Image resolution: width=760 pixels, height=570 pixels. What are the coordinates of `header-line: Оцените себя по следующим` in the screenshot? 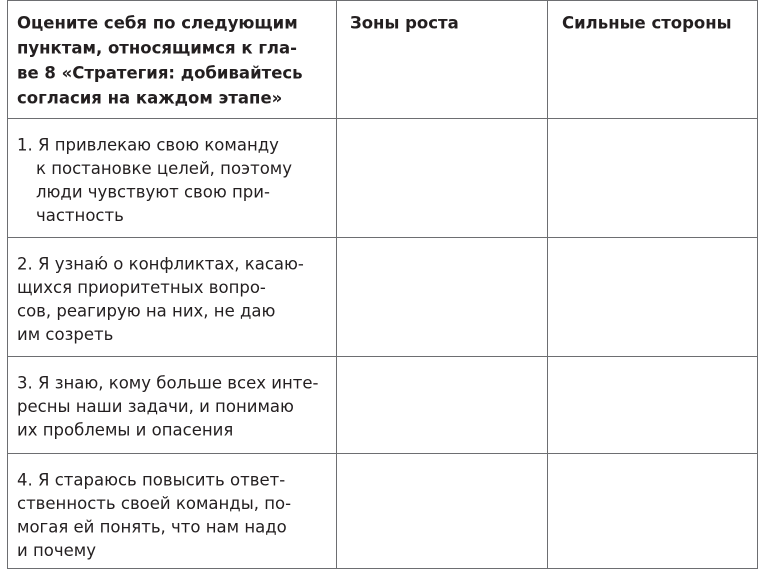 It's located at (157, 23).